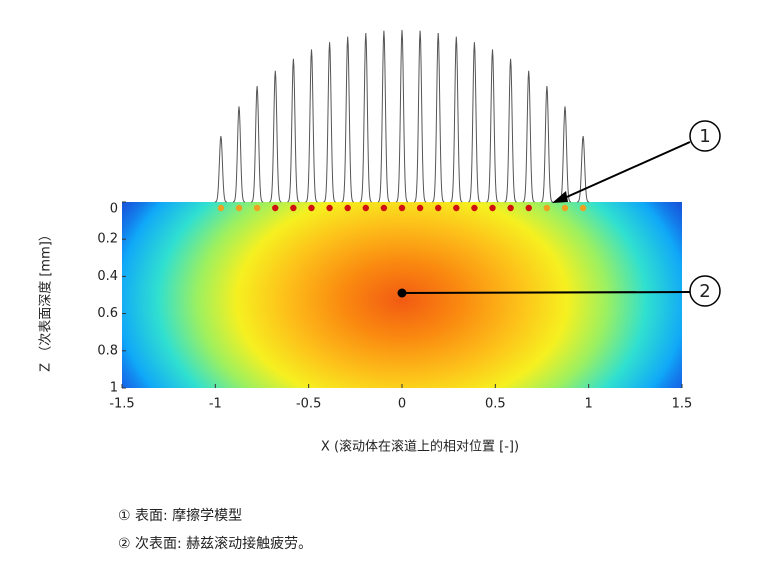  Describe the element at coordinates (107, 313) in the screenshot. I see `y-tick-label: 0.6` at that location.